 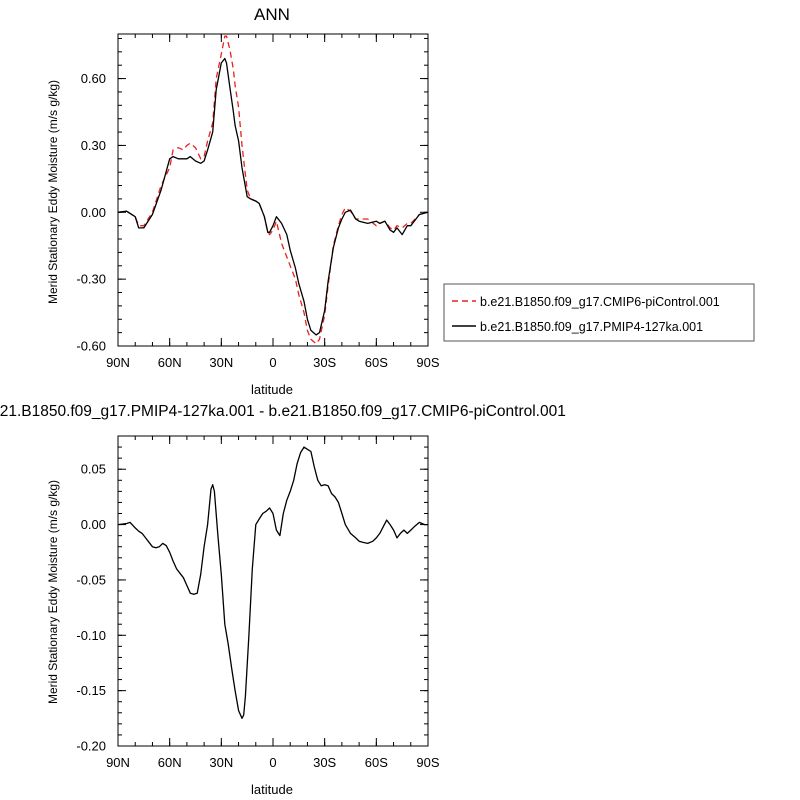 What do you see at coordinates (93, 145) in the screenshot?
I see `top-y-tick-label: 0.30` at bounding box center [93, 145].